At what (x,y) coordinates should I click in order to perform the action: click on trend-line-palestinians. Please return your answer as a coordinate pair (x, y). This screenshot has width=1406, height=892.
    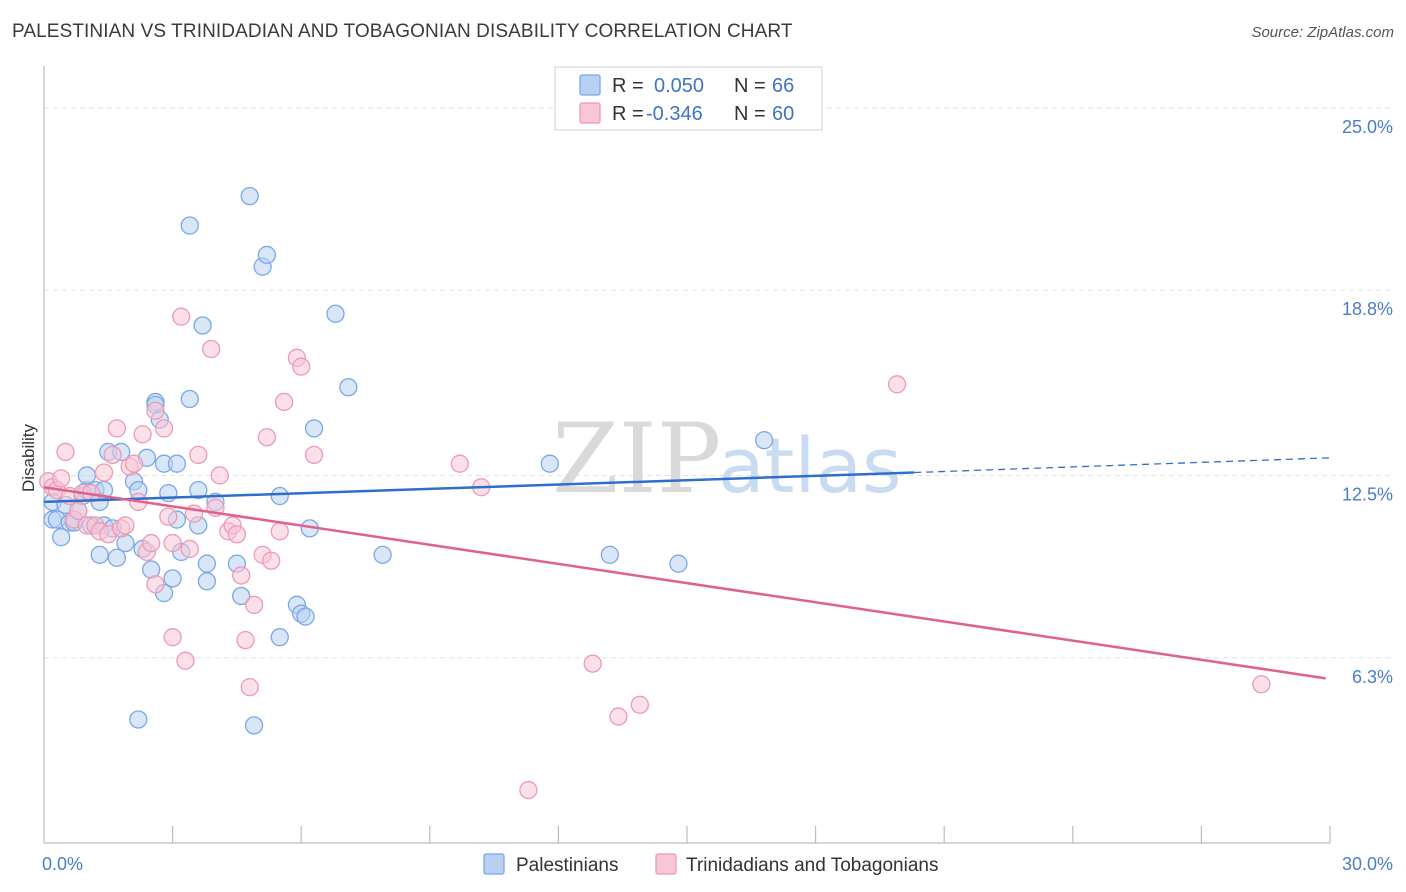
    Looking at the image, I should click on (479, 487).